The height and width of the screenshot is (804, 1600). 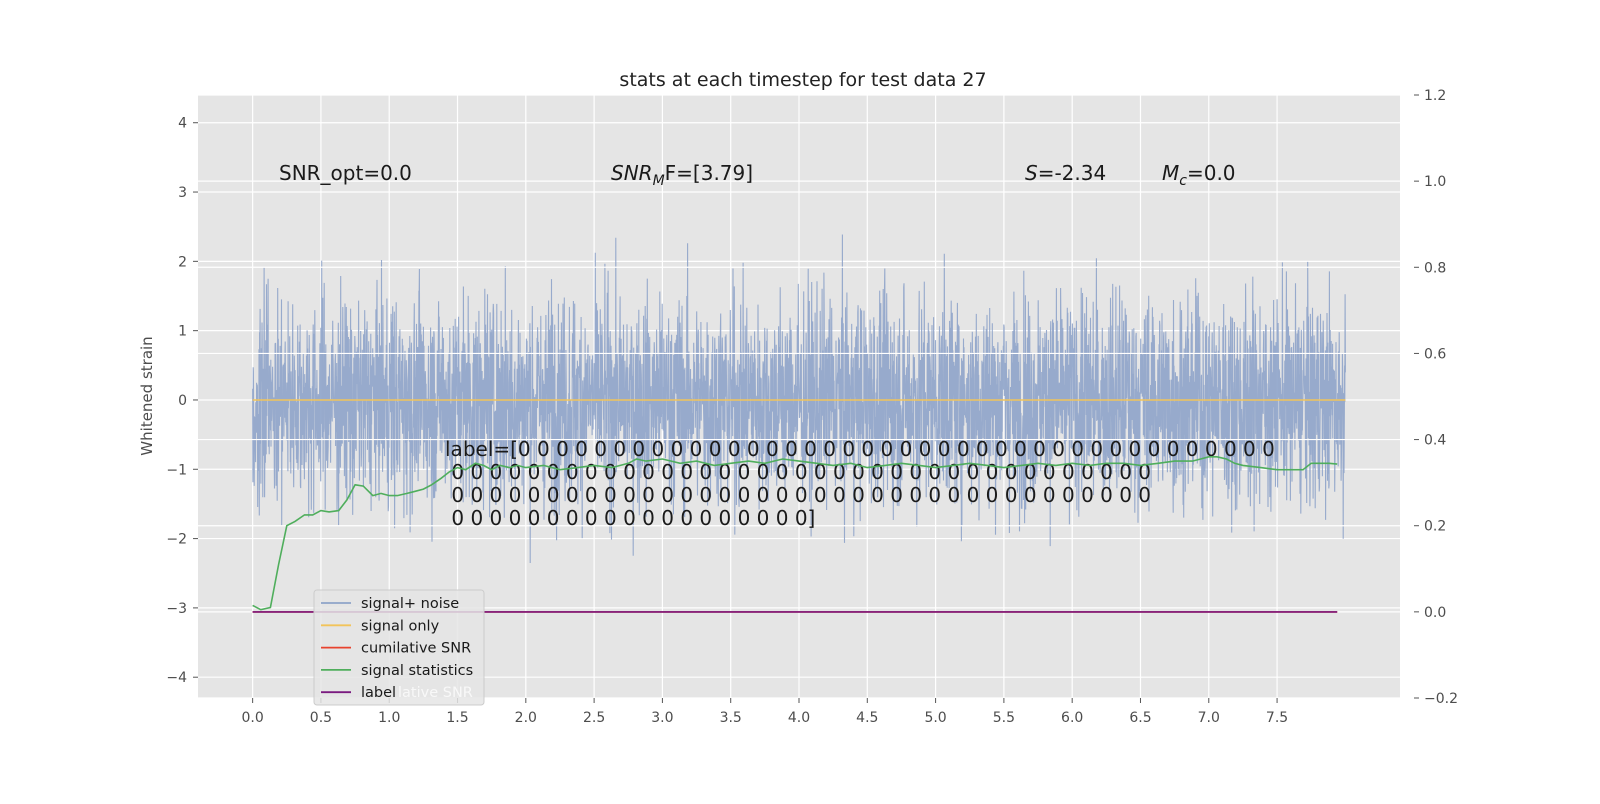 I want to click on series-line-signal-statistics, so click(x=795, y=533).